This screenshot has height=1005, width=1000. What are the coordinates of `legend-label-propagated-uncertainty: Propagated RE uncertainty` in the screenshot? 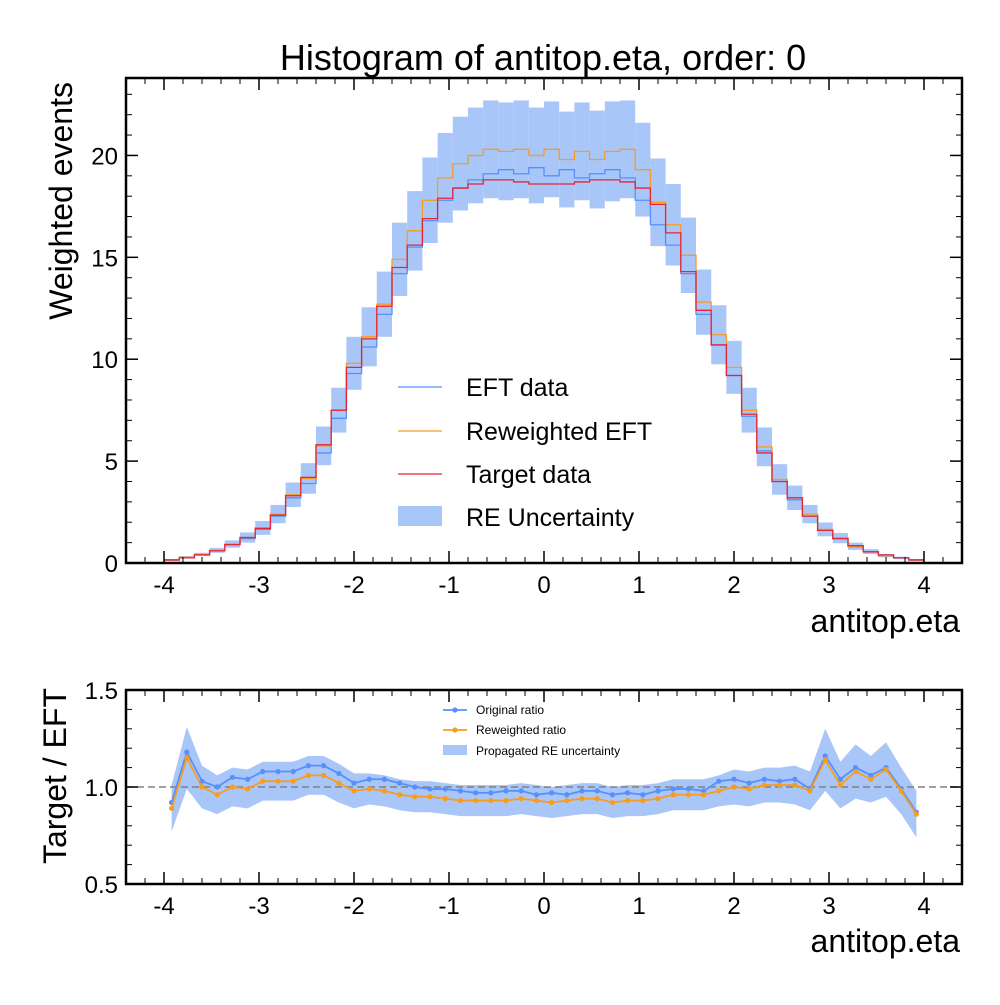 It's located at (548, 751).